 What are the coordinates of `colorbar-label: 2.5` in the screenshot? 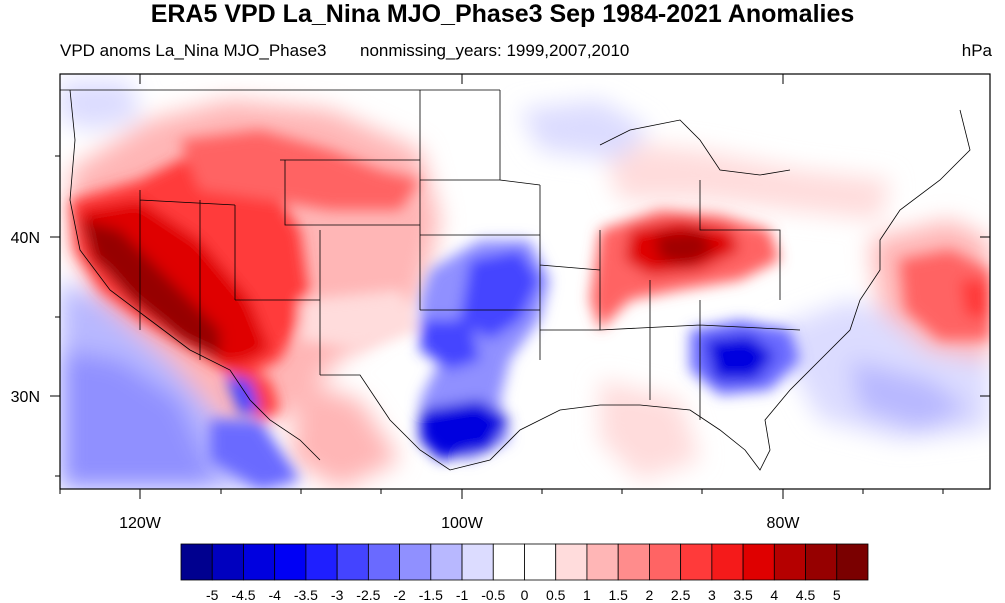 It's located at (681, 595).